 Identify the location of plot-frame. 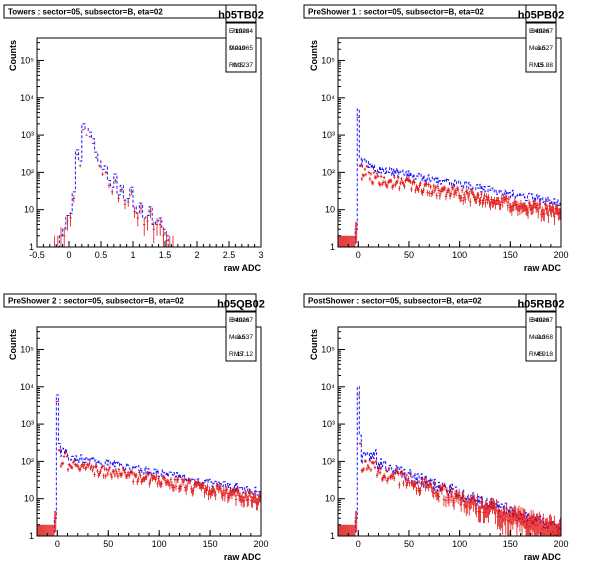
(149, 142).